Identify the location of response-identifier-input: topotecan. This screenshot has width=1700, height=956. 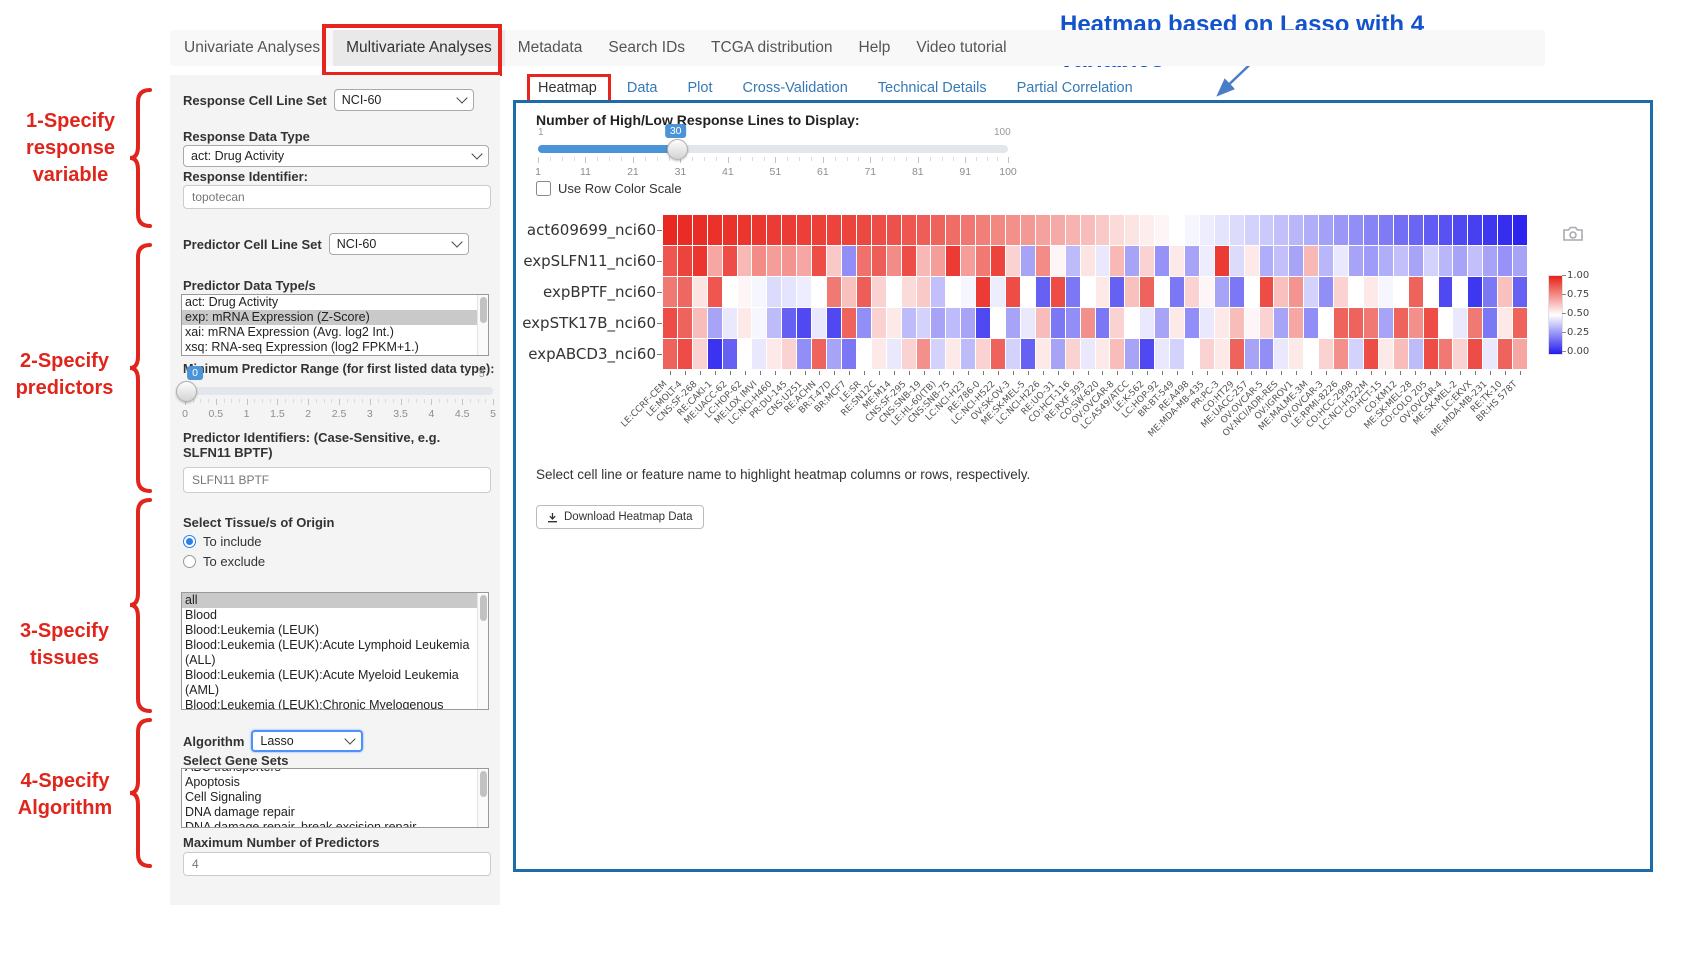
(337, 197).